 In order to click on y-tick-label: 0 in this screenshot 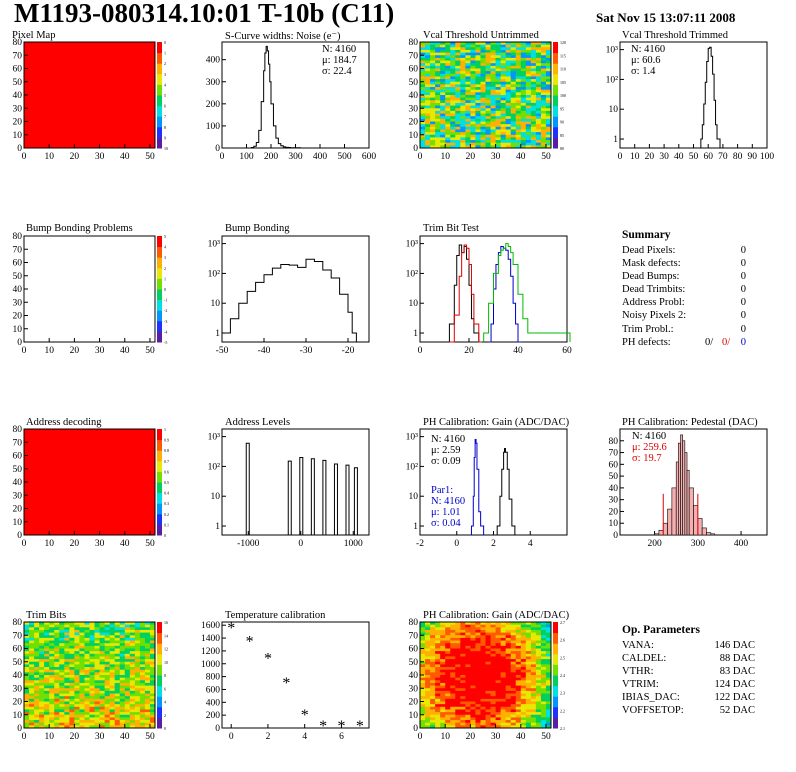, I will do `click(217, 149)`.